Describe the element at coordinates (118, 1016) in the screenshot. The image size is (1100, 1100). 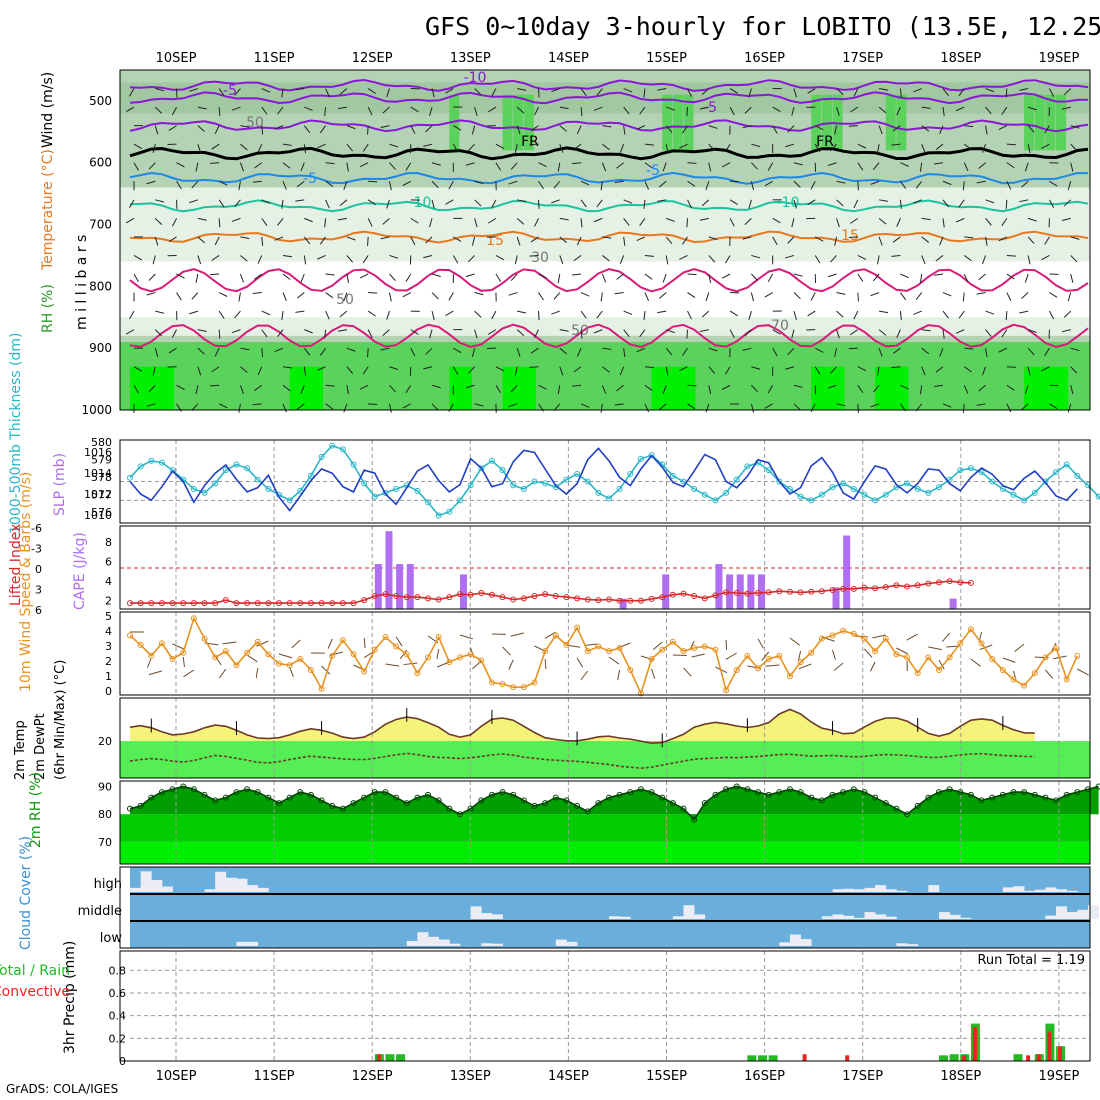
I see `precip-tick: 0.4` at that location.